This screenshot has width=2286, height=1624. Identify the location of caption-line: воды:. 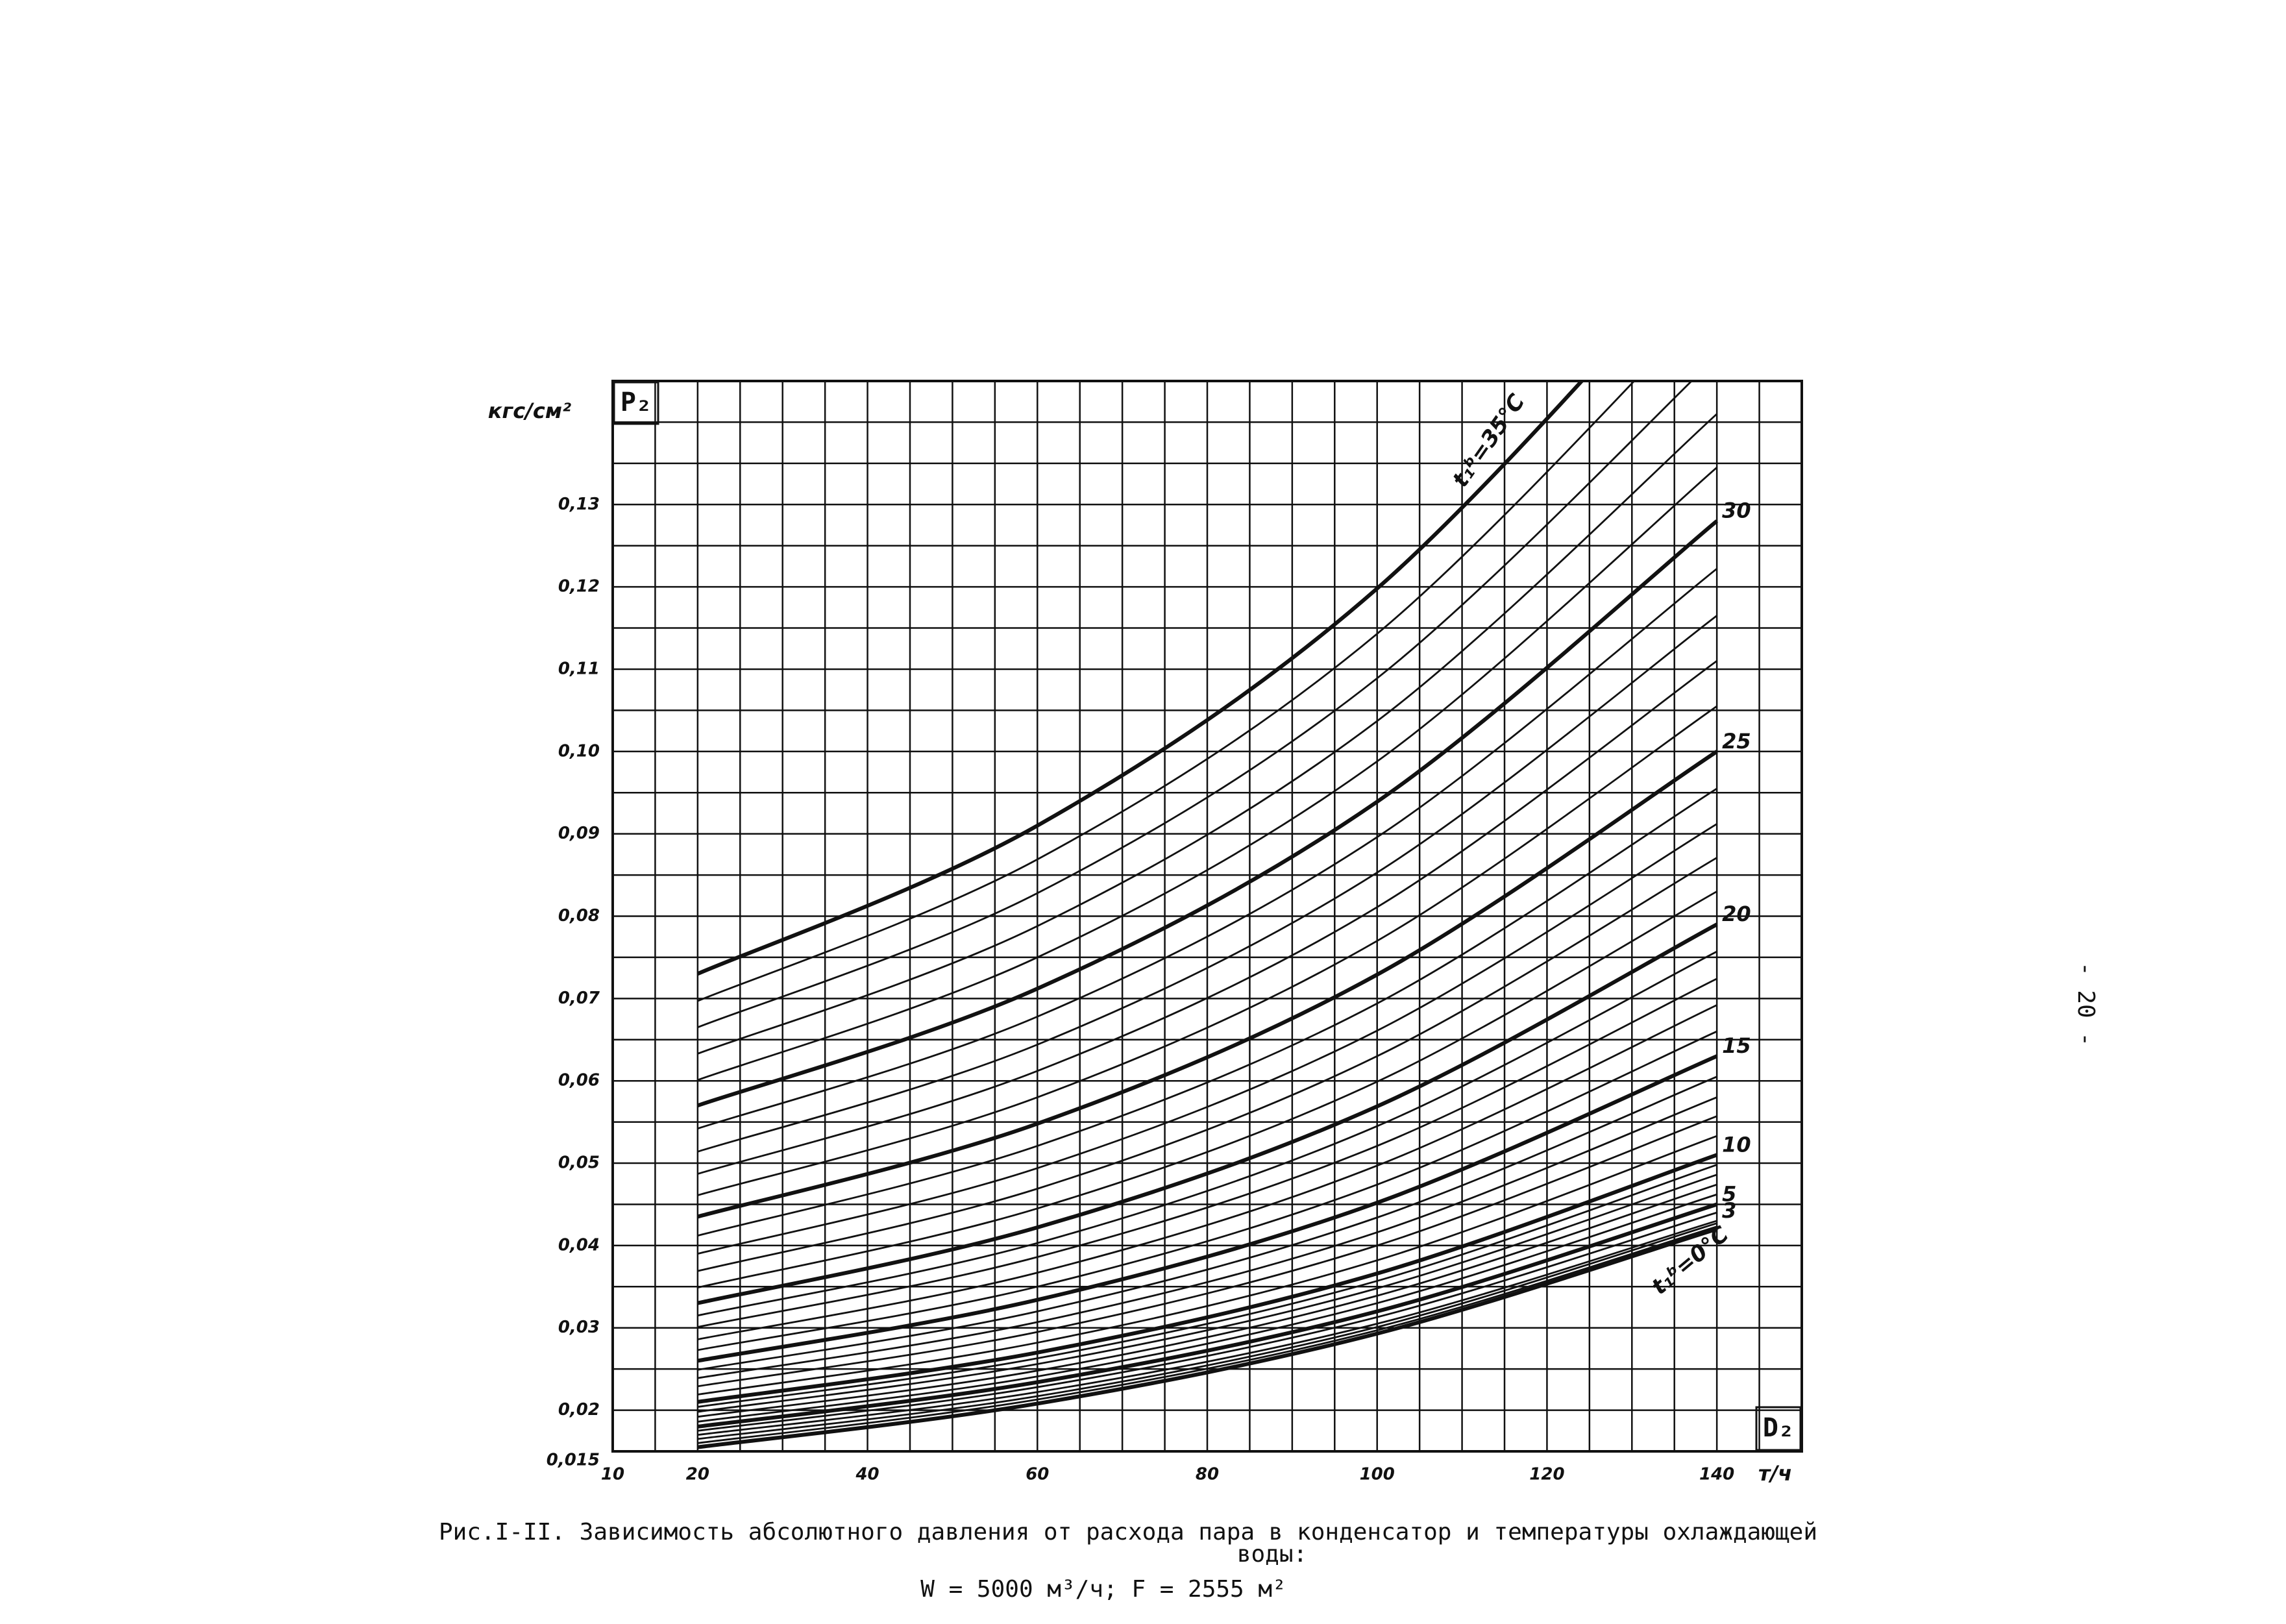
(1272, 1554).